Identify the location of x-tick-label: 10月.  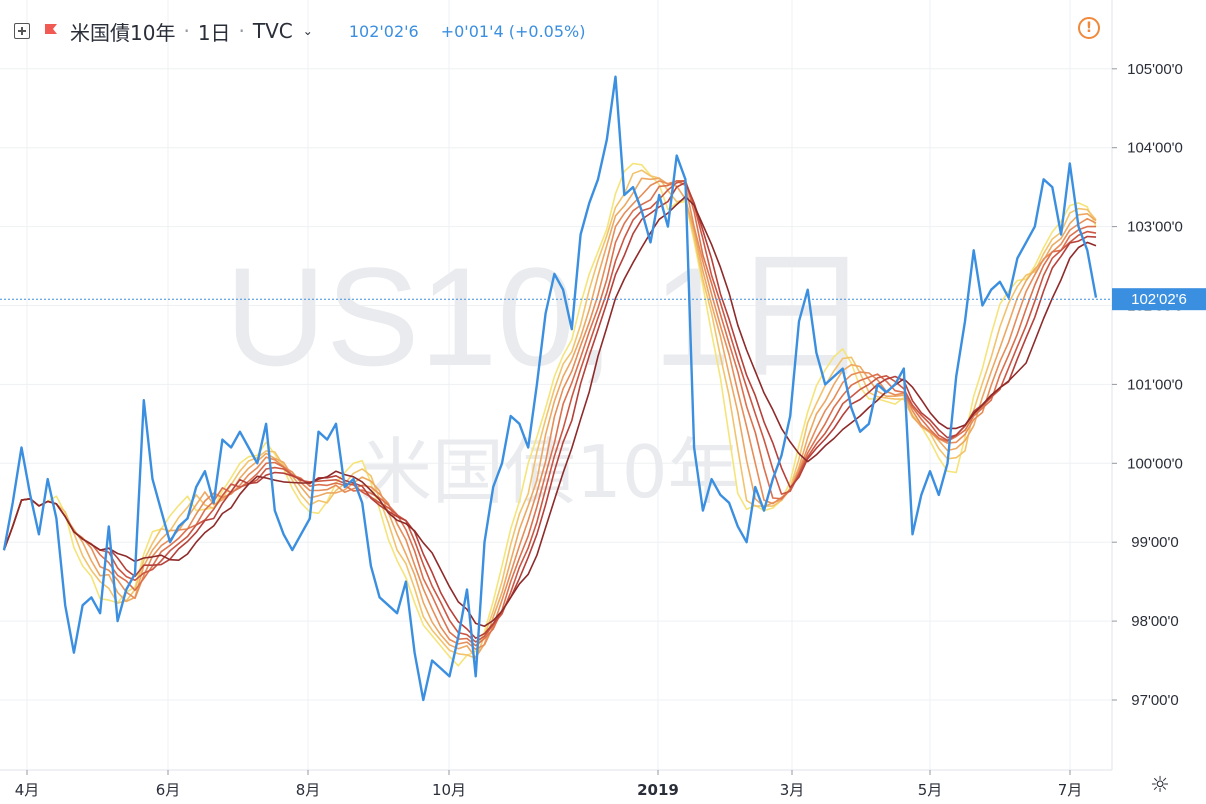
(449, 790).